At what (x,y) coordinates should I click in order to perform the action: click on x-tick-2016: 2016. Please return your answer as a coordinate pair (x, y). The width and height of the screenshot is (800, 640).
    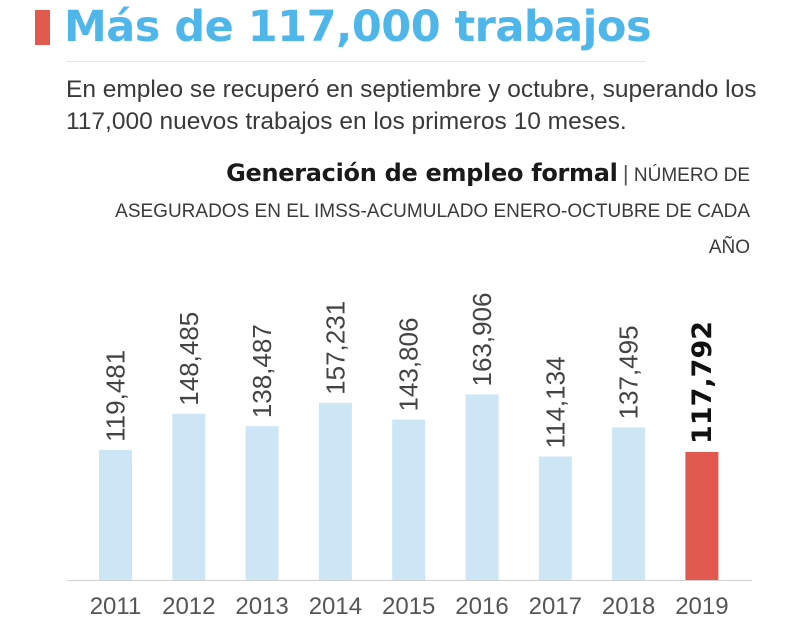
    Looking at the image, I should click on (481, 606).